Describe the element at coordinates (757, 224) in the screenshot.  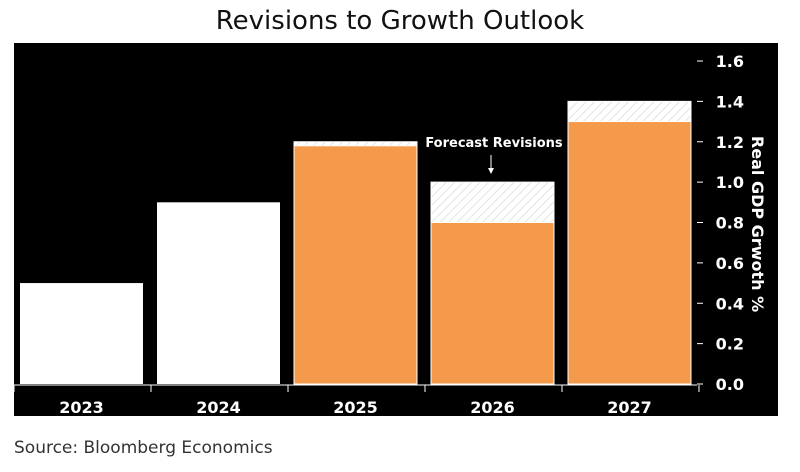
I see `y-axis-title: Real GDP Grwoth %` at that location.